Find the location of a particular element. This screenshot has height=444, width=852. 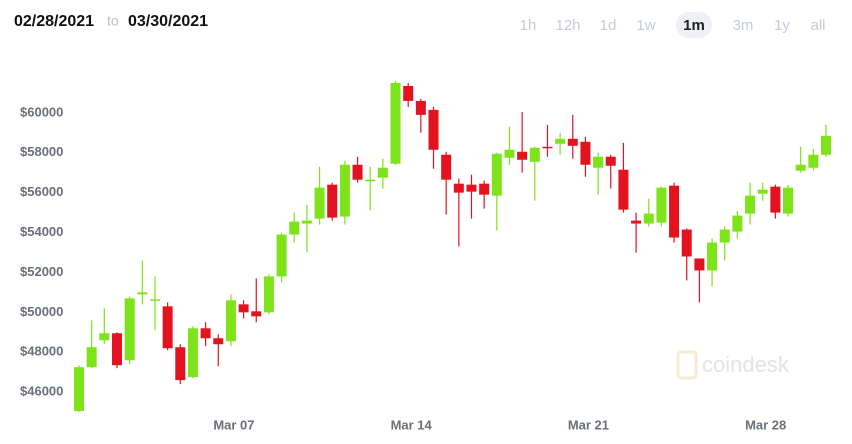

y-tick-label: $54000 is located at coordinates (41, 231).